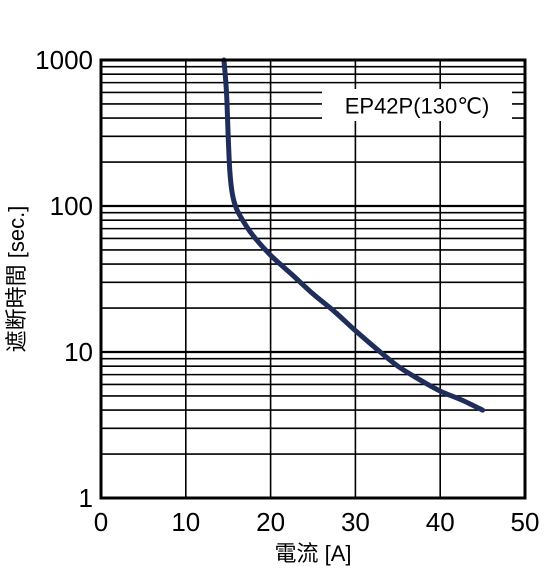 The height and width of the screenshot is (574, 546). What do you see at coordinates (355, 522) in the screenshot?
I see `x-tick-label: 30` at bounding box center [355, 522].